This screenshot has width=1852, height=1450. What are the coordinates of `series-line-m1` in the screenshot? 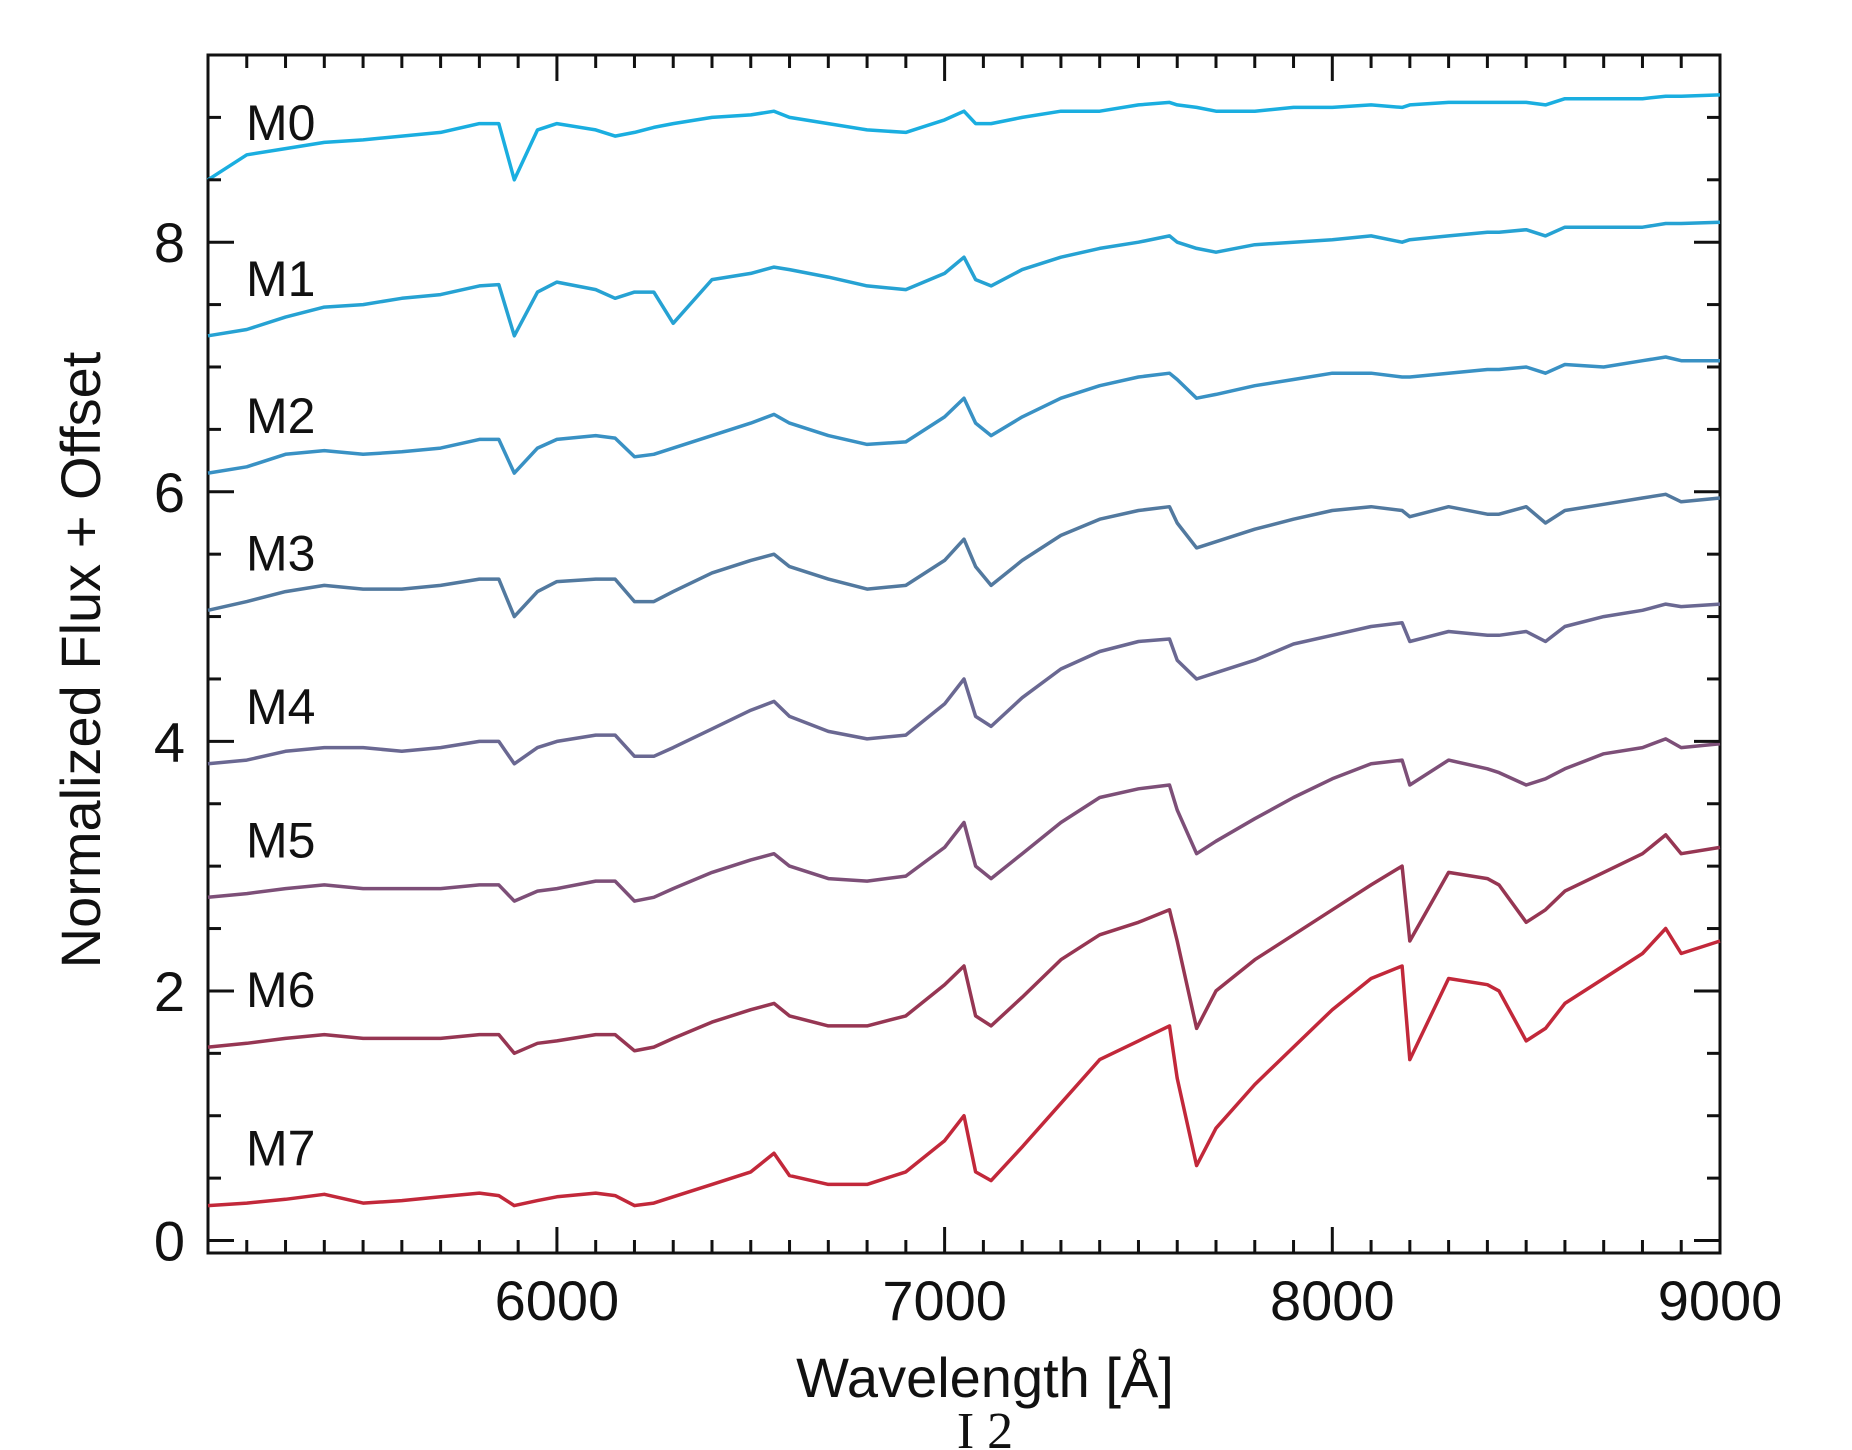 It's located at (964, 279).